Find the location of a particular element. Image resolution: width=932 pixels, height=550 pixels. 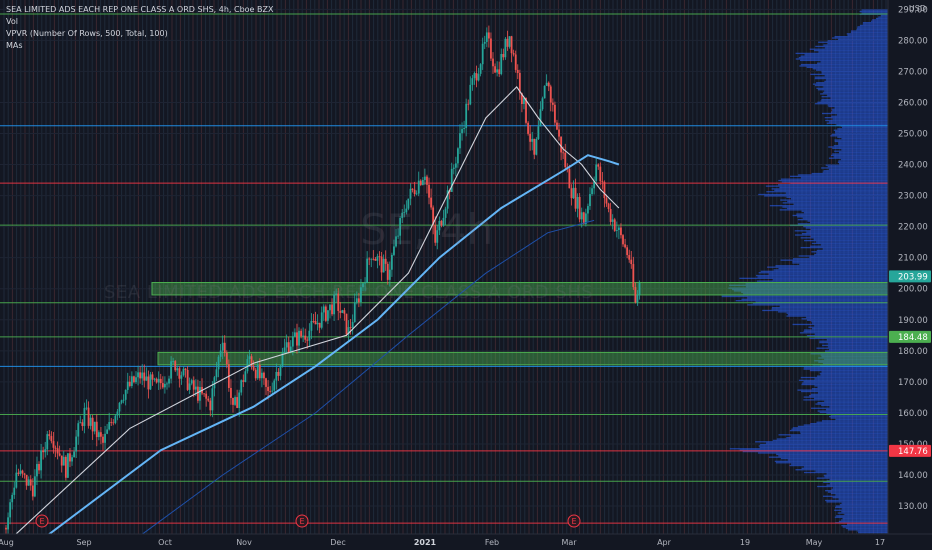

legend-mas: MAs is located at coordinates (14, 45).